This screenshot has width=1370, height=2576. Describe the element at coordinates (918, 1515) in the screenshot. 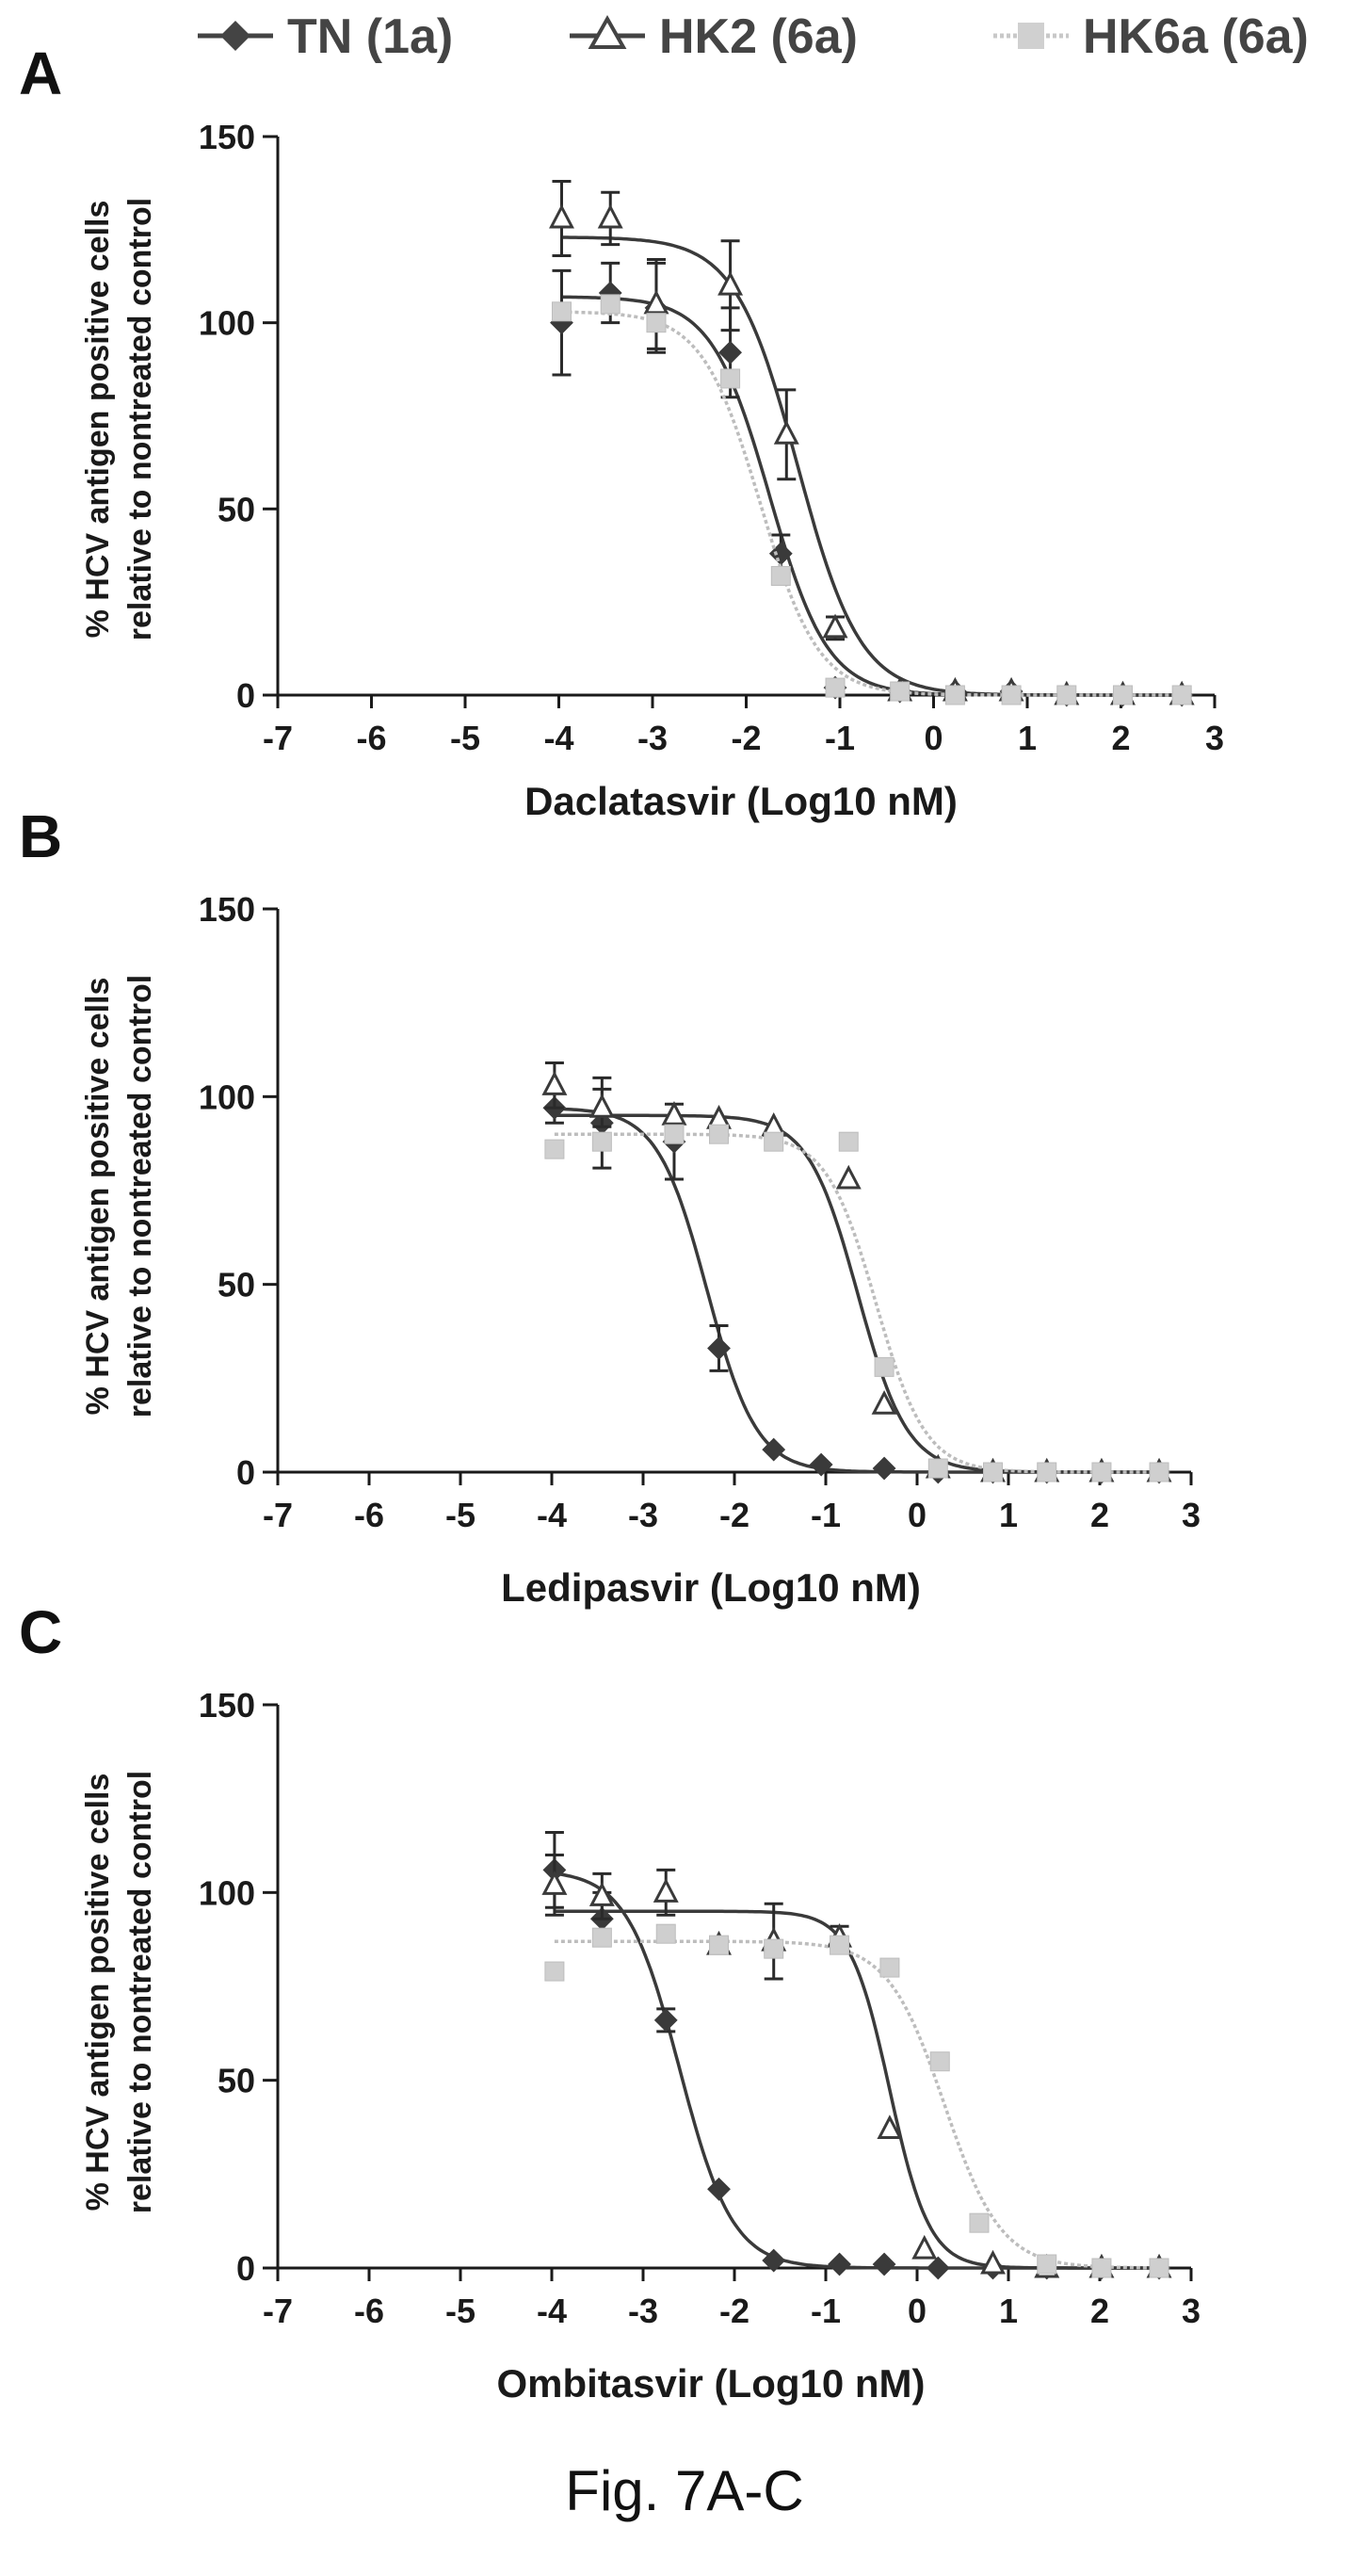

I see `x-tick-label: 0` at that location.